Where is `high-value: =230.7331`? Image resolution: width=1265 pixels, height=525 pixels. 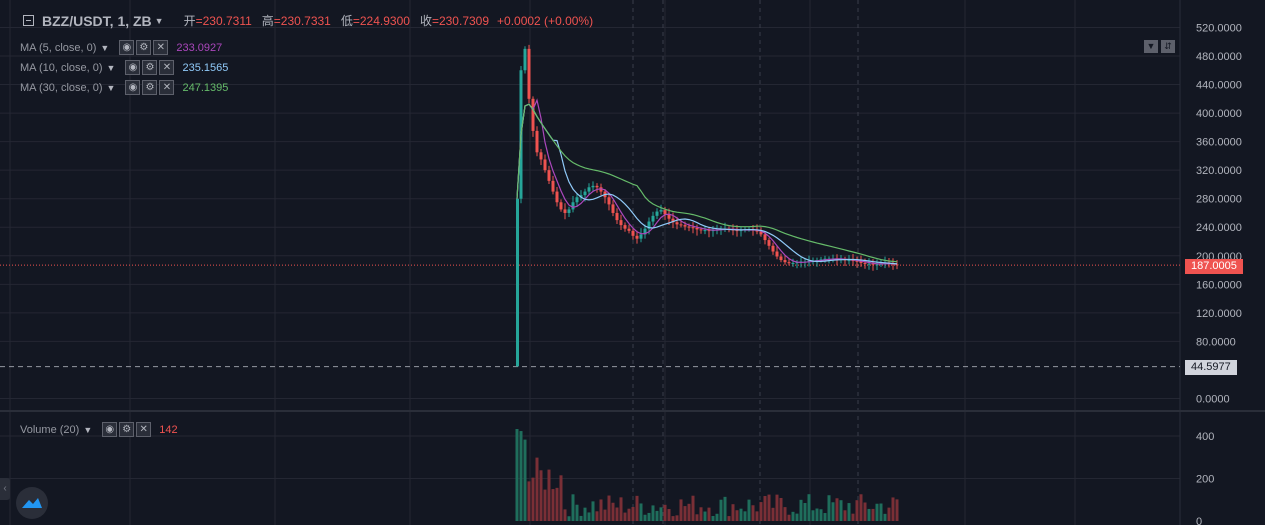 high-value: =230.7331 is located at coordinates (302, 20).